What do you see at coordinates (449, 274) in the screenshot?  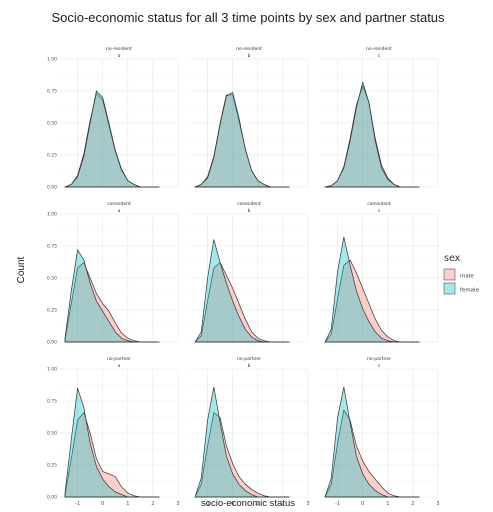 I see `legend-key-male` at bounding box center [449, 274].